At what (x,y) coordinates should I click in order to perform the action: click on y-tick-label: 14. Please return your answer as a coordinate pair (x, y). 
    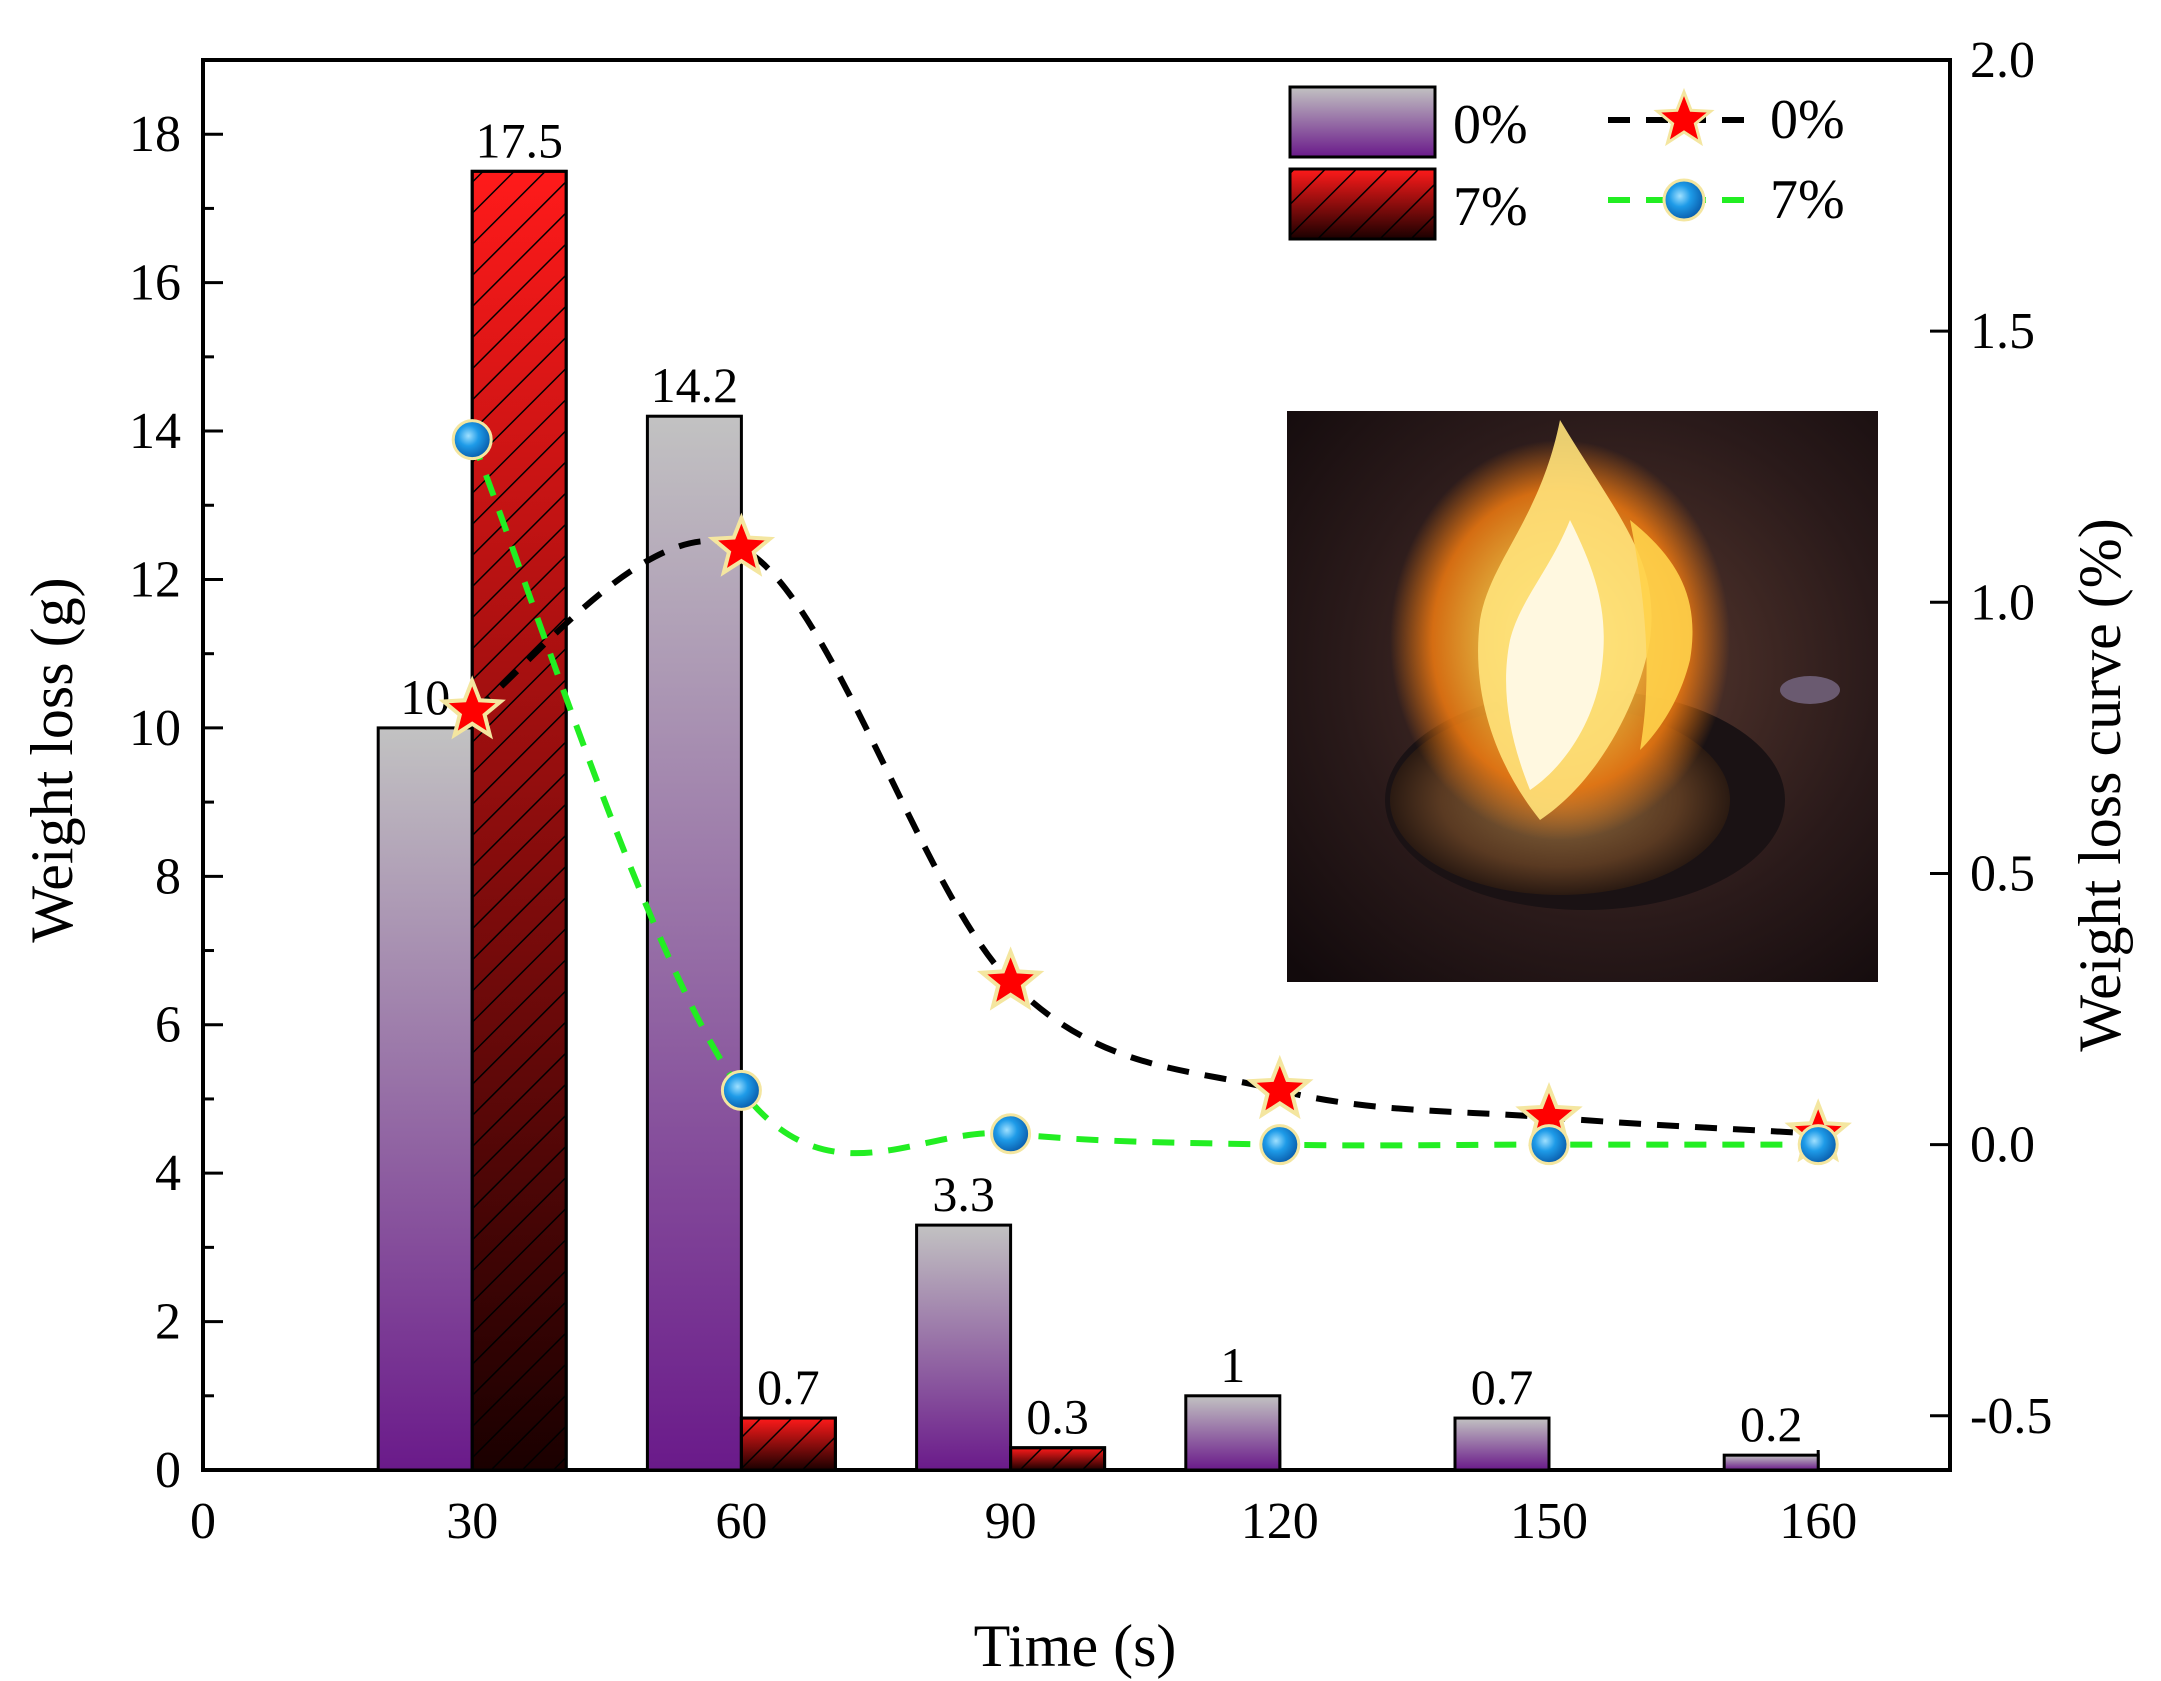
    Looking at the image, I should click on (155, 431).